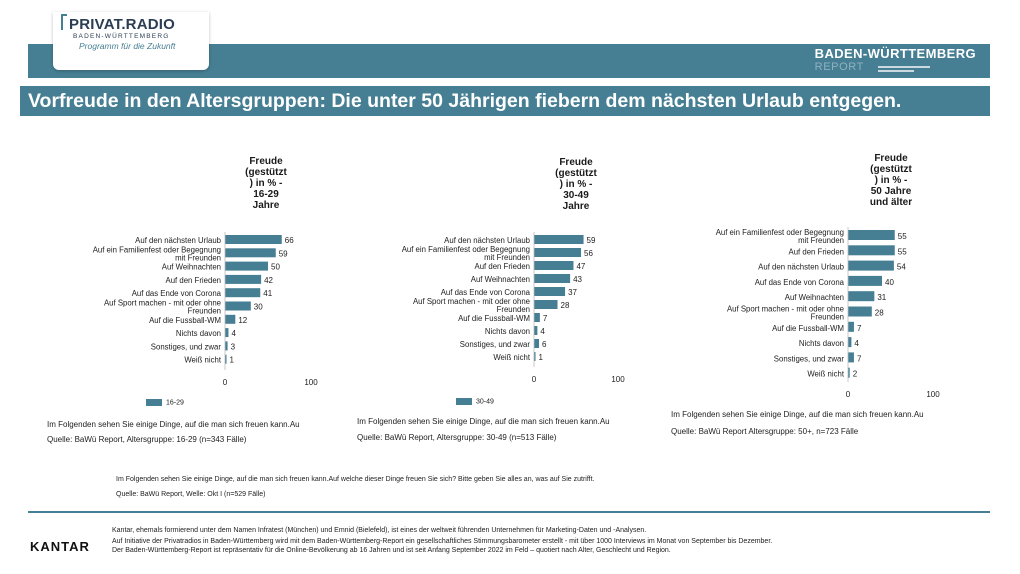 The height and width of the screenshot is (574, 1020). What do you see at coordinates (165, 402) in the screenshot?
I see `chart-1-legend: 16-29` at bounding box center [165, 402].